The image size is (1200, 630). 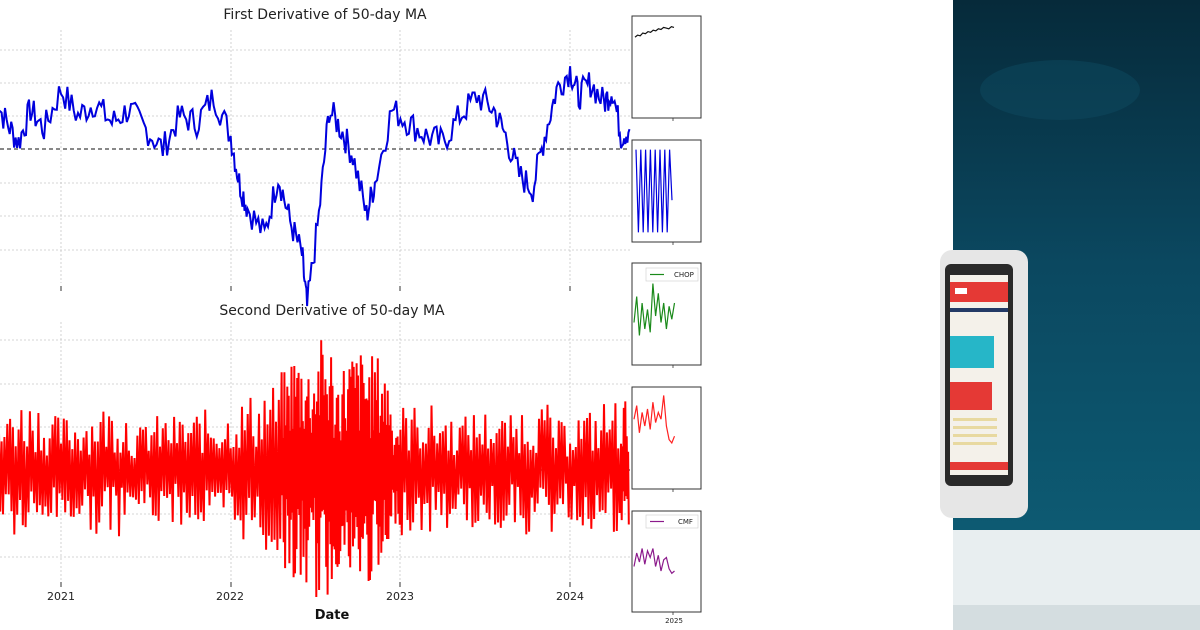 What do you see at coordinates (685, 522) in the screenshot?
I see `legend-label: CMF` at bounding box center [685, 522].